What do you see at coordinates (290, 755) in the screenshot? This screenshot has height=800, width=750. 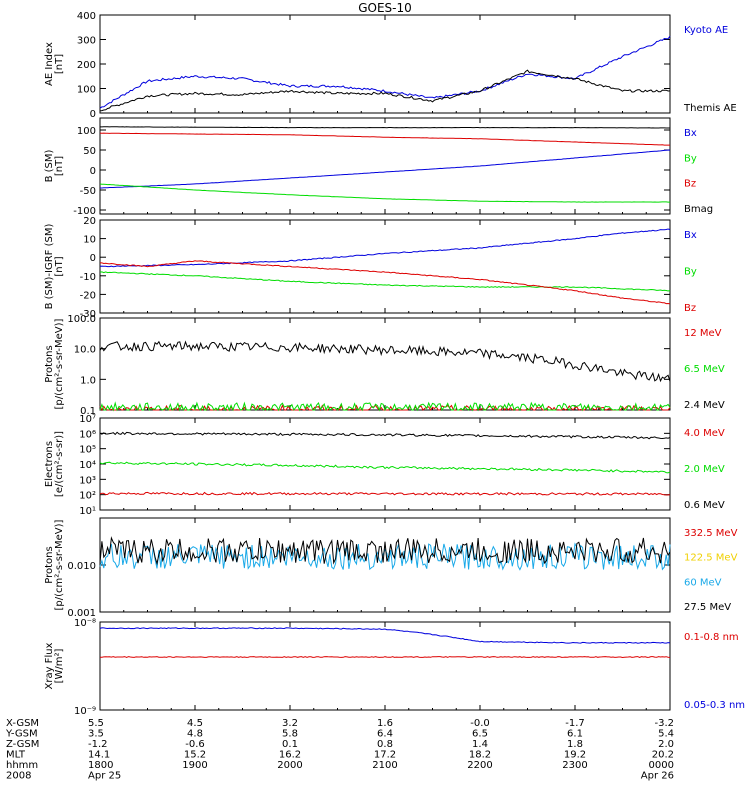 I see `table-cell: 16.2` at bounding box center [290, 755].